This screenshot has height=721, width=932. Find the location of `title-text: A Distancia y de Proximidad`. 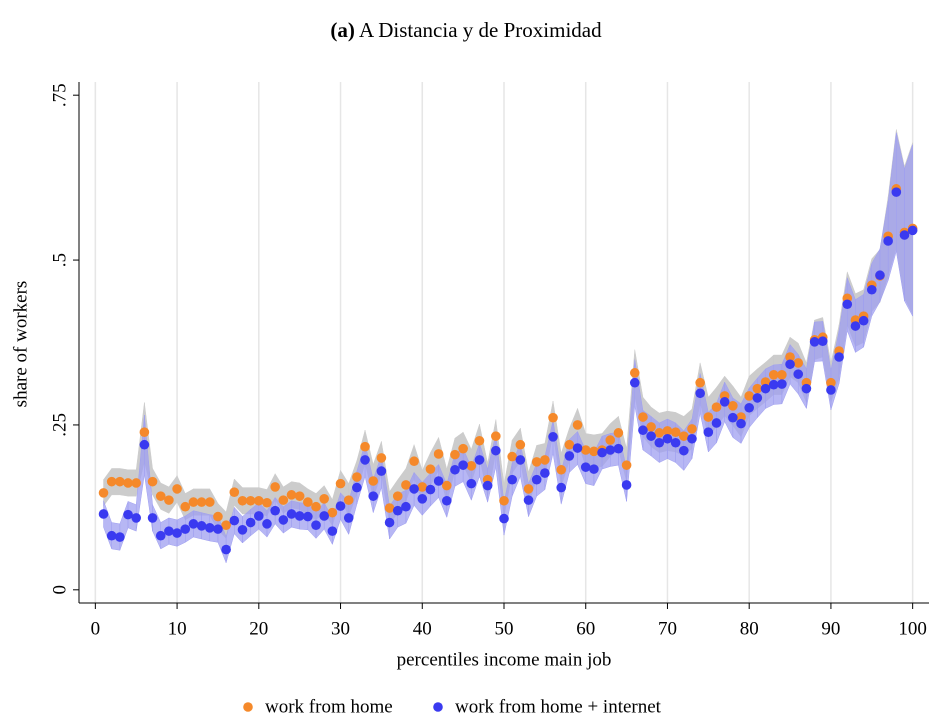

title-text: A Distancia y de Proximidad is located at coordinates (480, 30).